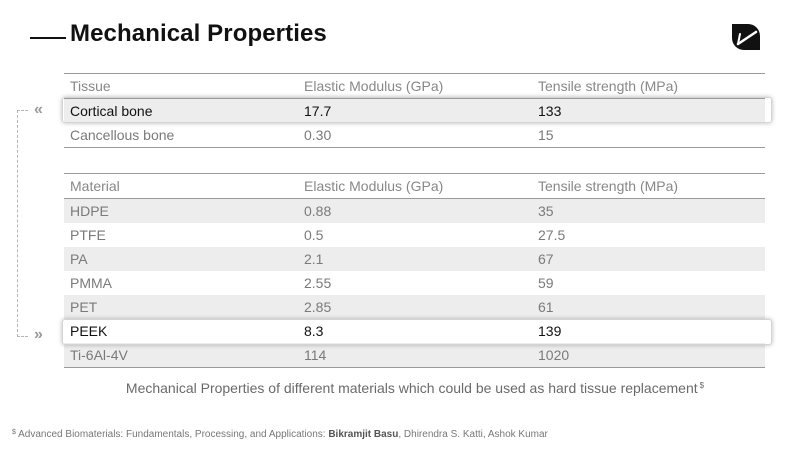  What do you see at coordinates (79, 259) in the screenshot?
I see `table-cell: PA` at bounding box center [79, 259].